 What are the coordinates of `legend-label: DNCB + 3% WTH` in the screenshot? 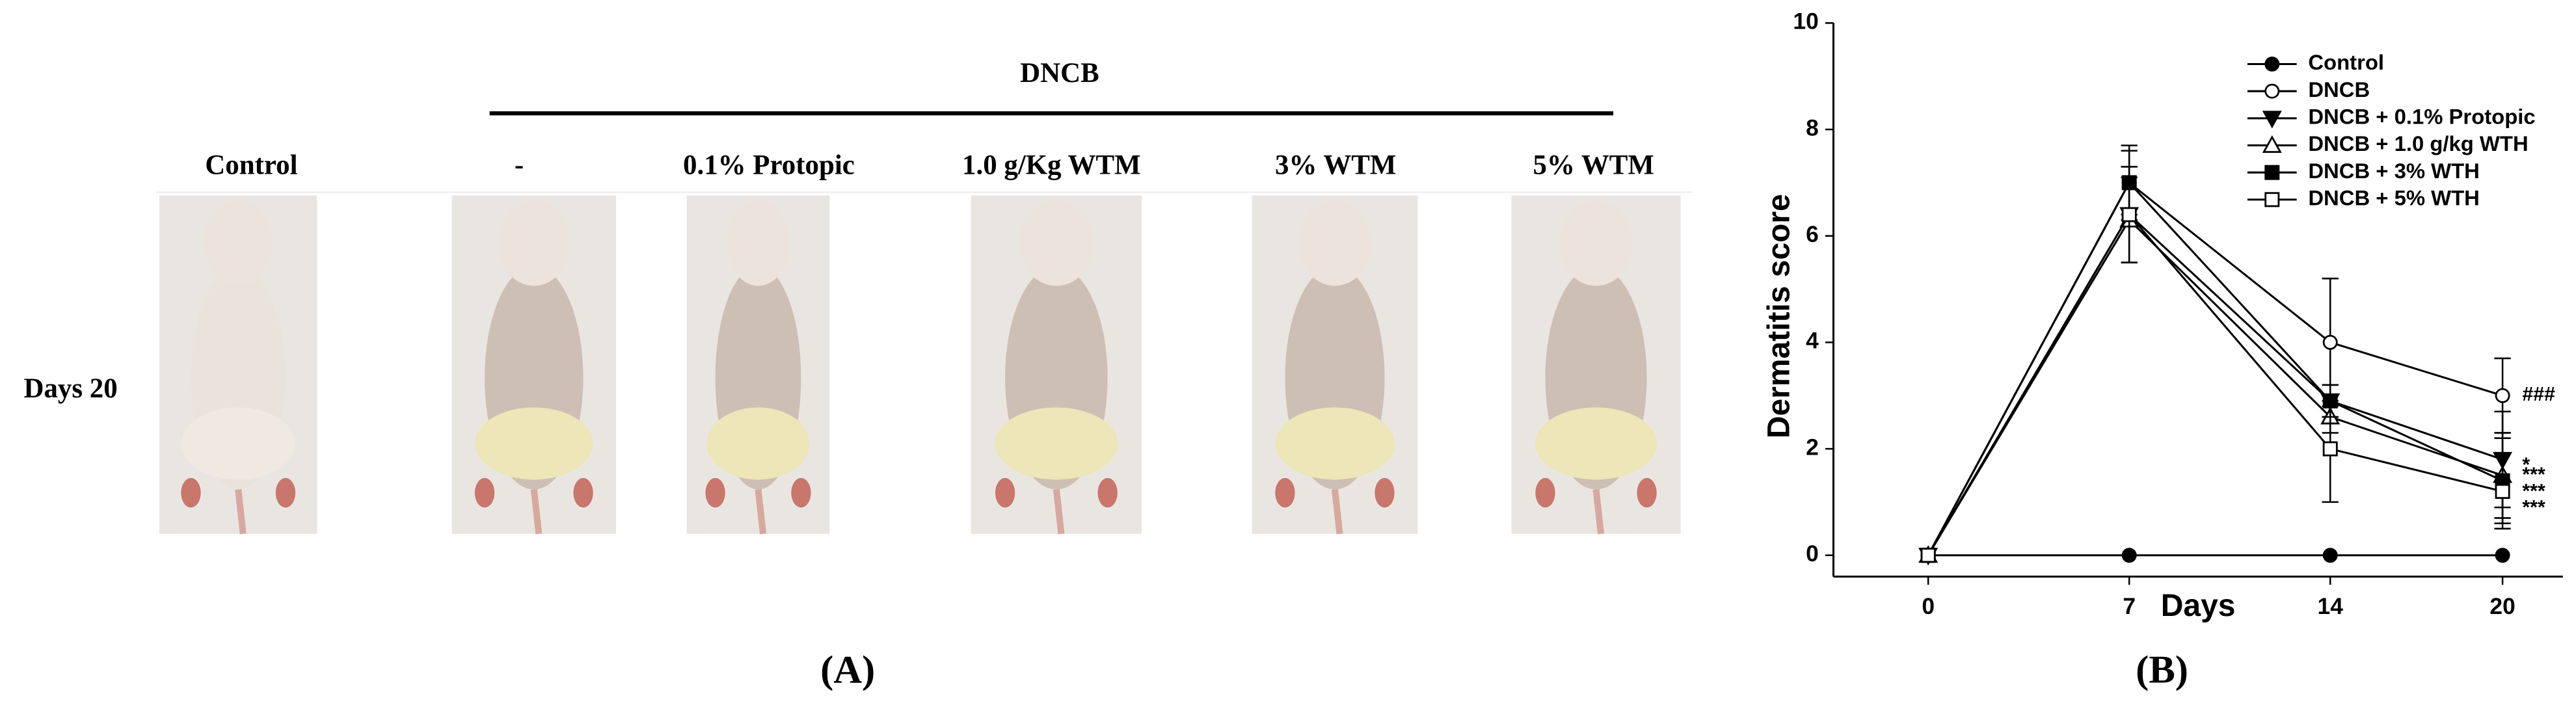 It's located at (2394, 171).